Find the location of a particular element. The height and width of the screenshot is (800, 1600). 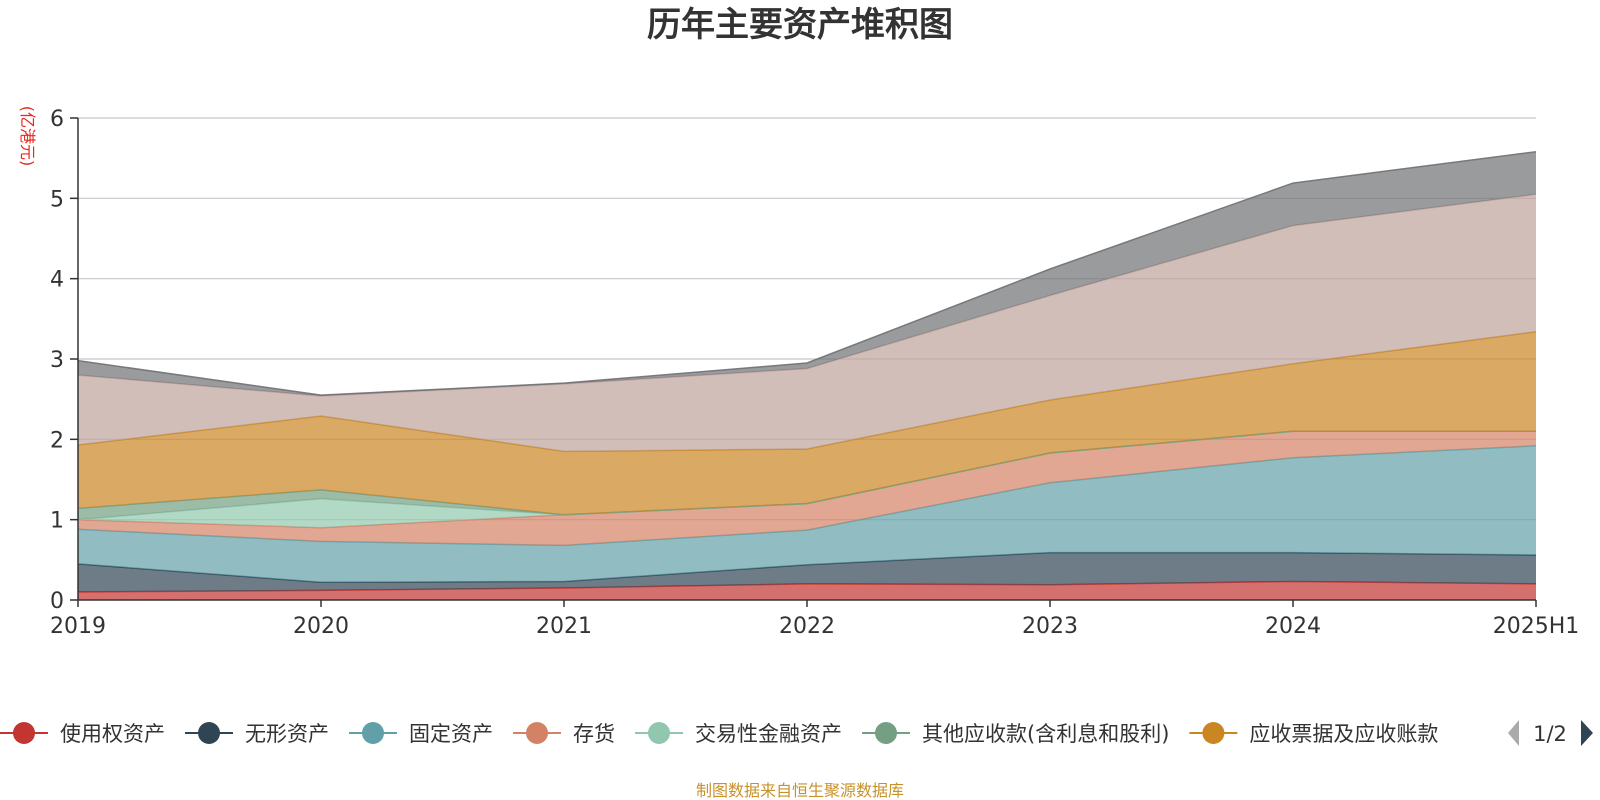

chart-title: 历年主要资产堆积图 is located at coordinates (800, 25).